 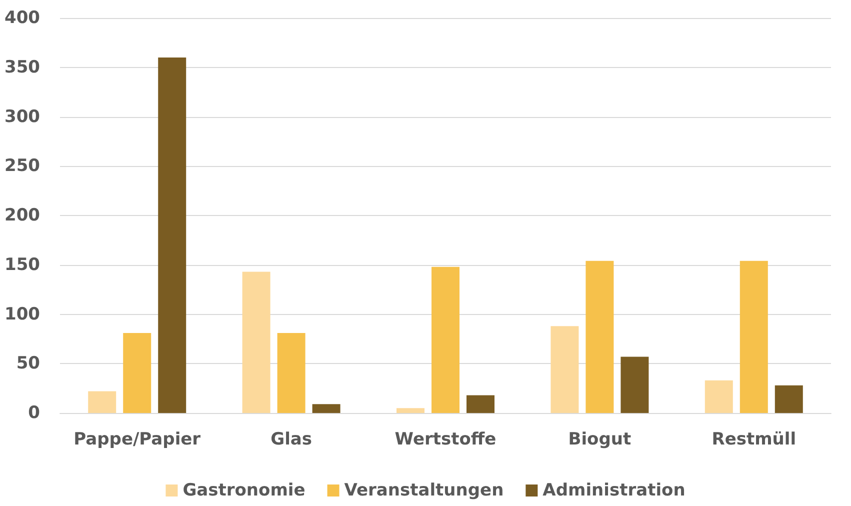 What do you see at coordinates (138, 440) in the screenshot?
I see `x-tick-label: Pappe/Papier` at bounding box center [138, 440].